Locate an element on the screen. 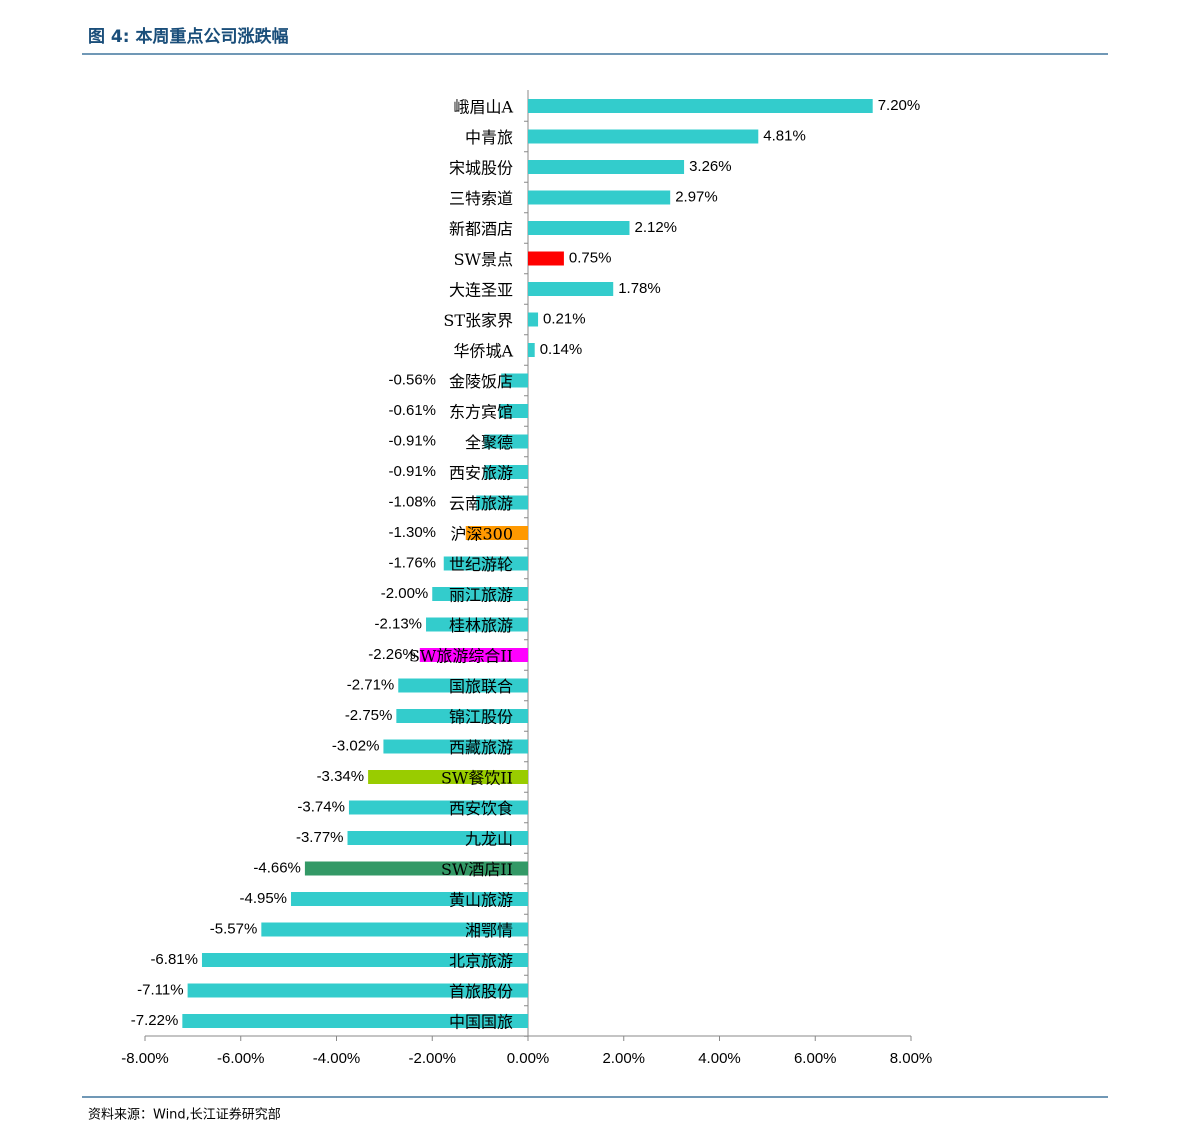 The width and height of the screenshot is (1191, 1143). value-label: -0.56% is located at coordinates (412, 379).